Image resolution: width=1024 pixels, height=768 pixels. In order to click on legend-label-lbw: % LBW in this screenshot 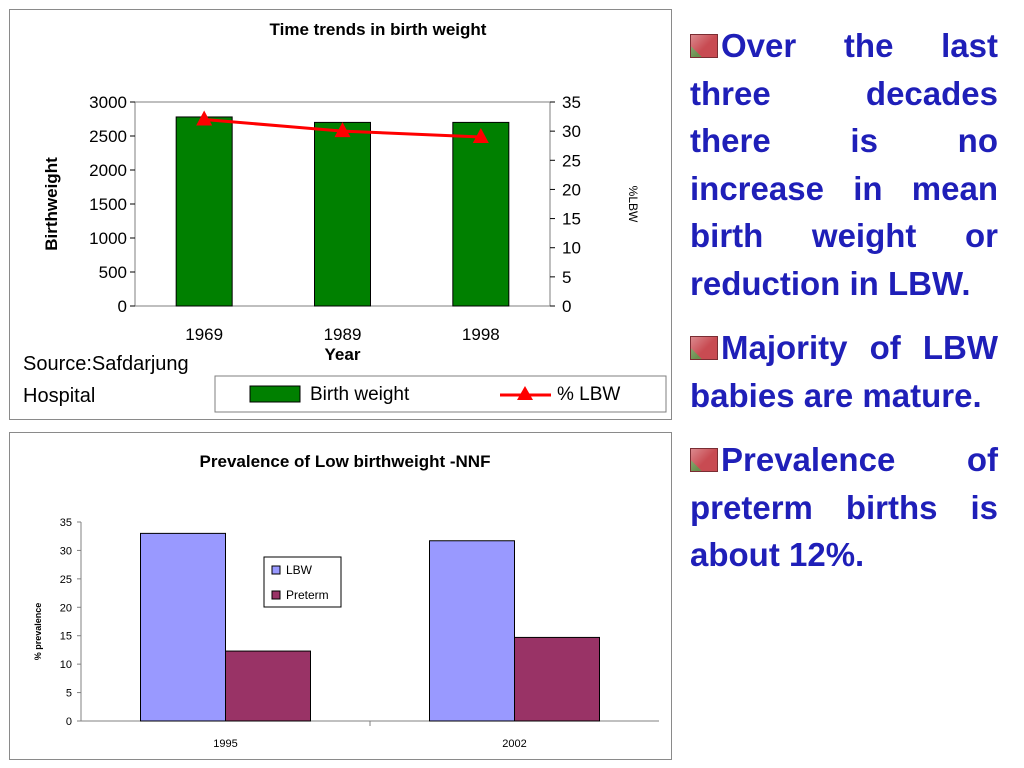, I will do `click(588, 394)`.